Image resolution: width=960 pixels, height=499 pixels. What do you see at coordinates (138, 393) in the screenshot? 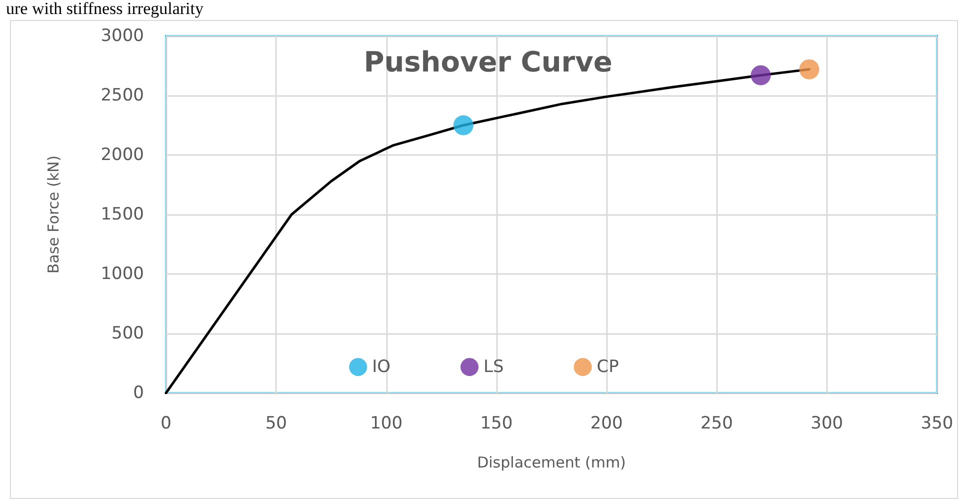
I see `y-tick-label: 0` at bounding box center [138, 393].